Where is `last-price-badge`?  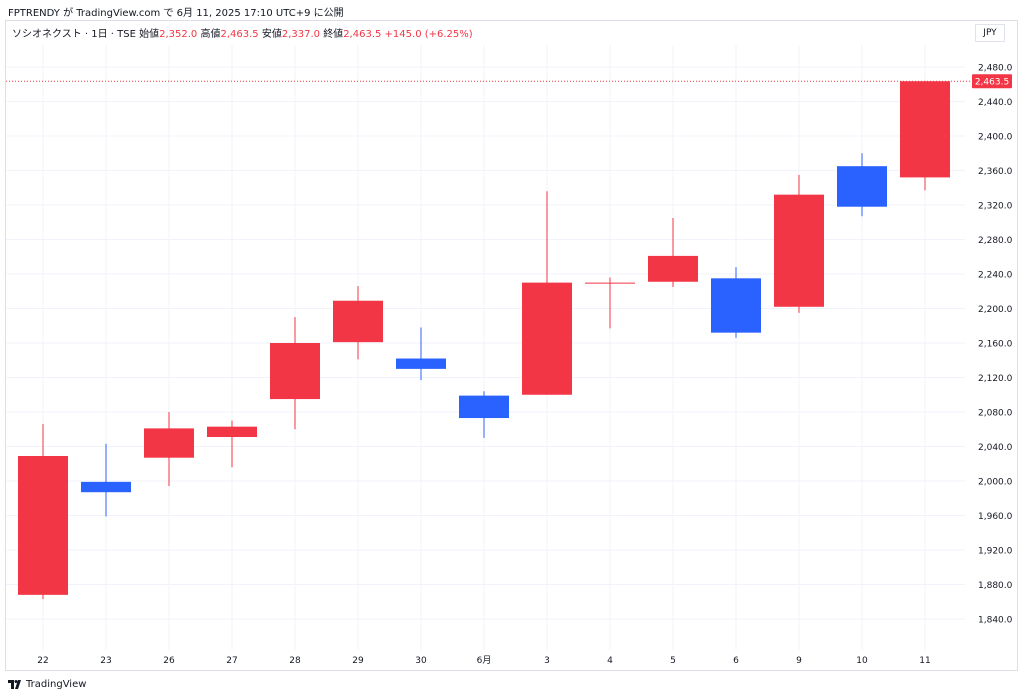 last-price-badge is located at coordinates (992, 81).